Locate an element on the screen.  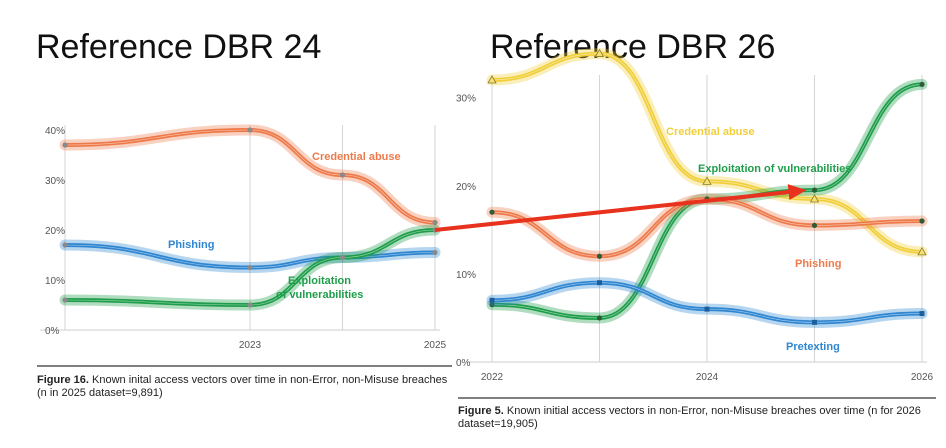
x-tick-label: 2023 is located at coordinates (250, 345).